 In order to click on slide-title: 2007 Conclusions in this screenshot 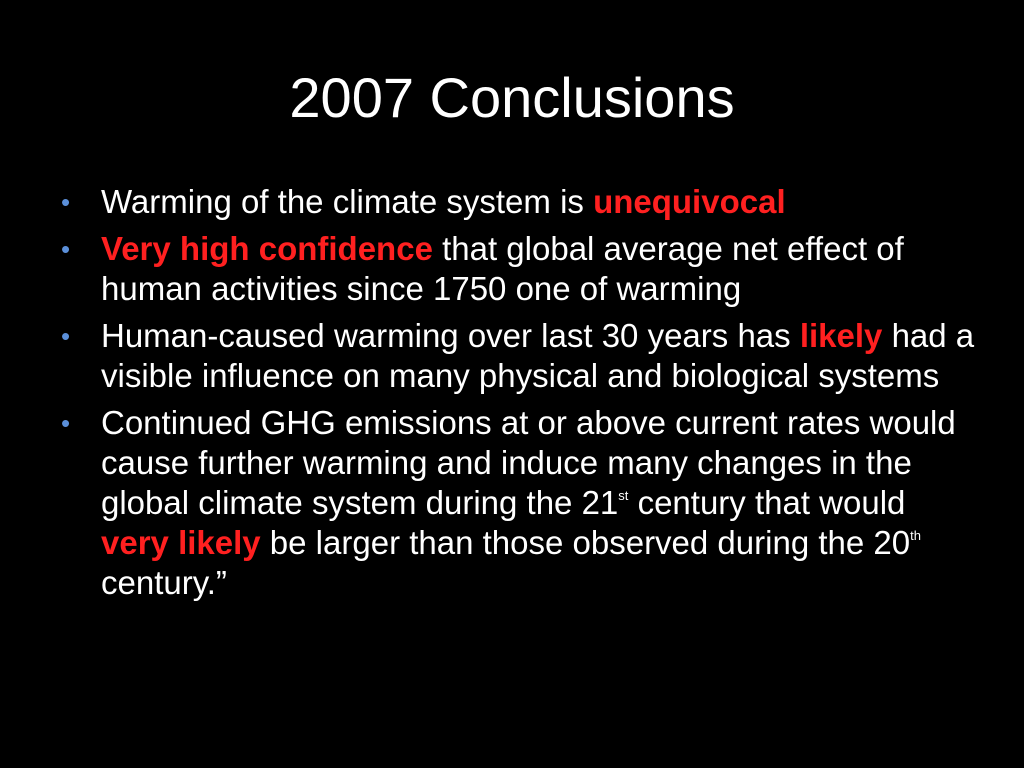, I will do `click(512, 97)`.